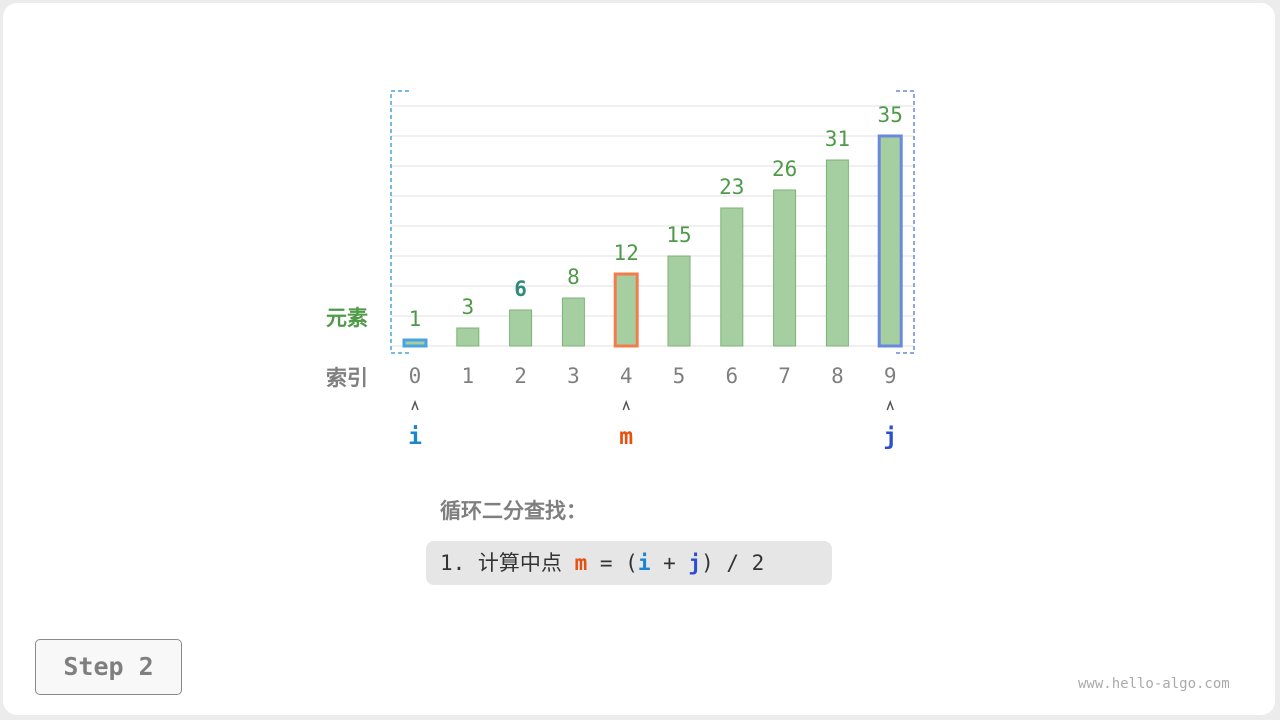 The height and width of the screenshot is (720, 1280). What do you see at coordinates (399, 222) in the screenshot?
I see `left-bracket` at bounding box center [399, 222].